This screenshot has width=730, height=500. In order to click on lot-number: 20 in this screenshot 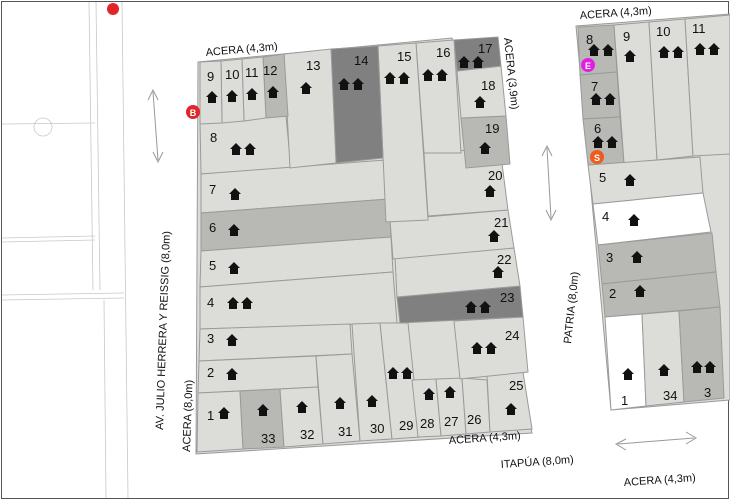, I will do `click(495, 175)`.